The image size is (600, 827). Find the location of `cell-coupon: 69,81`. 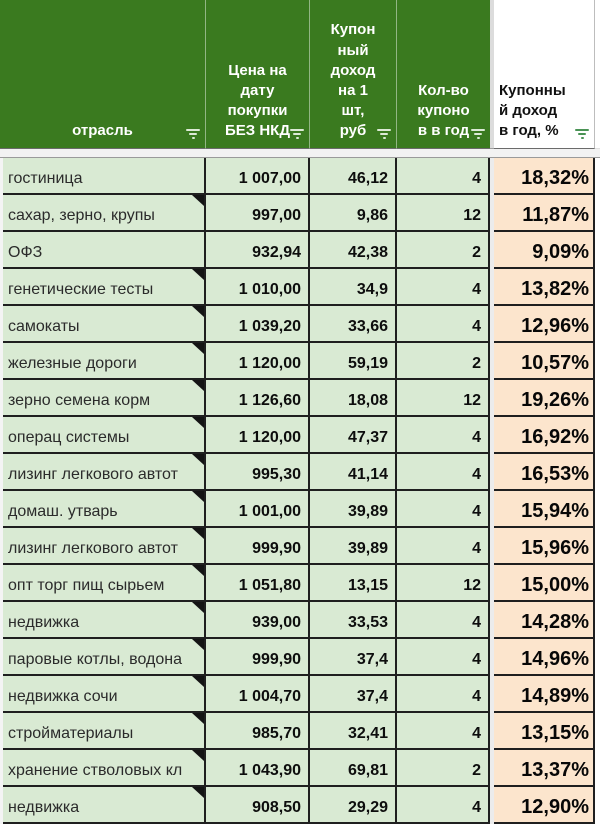

cell-coupon: 69,81 is located at coordinates (353, 768).